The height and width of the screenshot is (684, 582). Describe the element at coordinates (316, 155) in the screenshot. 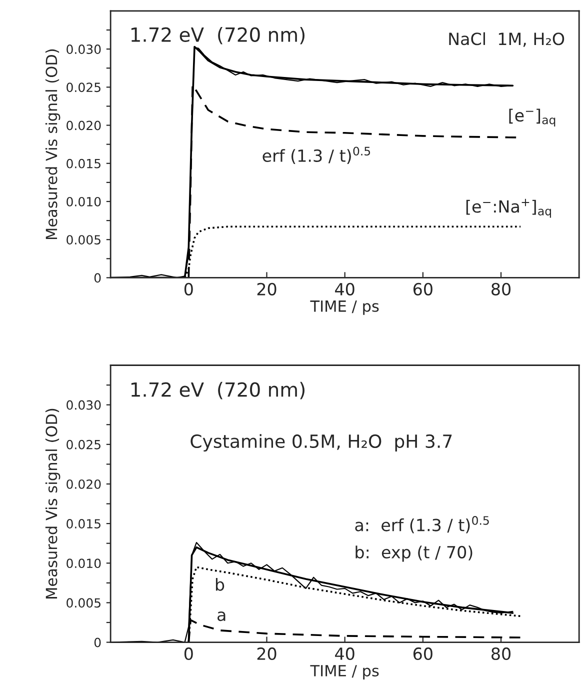

I see `annotation: erf (1.3 / t)$^{0.5}$` at that location.